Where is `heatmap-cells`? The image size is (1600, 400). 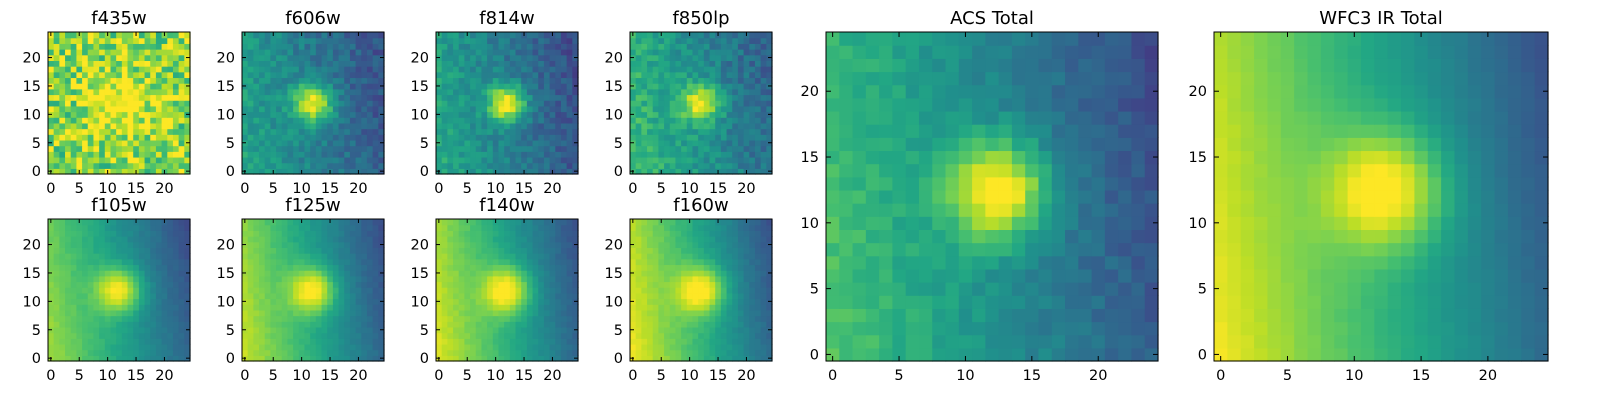 heatmap-cells is located at coordinates (119, 290).